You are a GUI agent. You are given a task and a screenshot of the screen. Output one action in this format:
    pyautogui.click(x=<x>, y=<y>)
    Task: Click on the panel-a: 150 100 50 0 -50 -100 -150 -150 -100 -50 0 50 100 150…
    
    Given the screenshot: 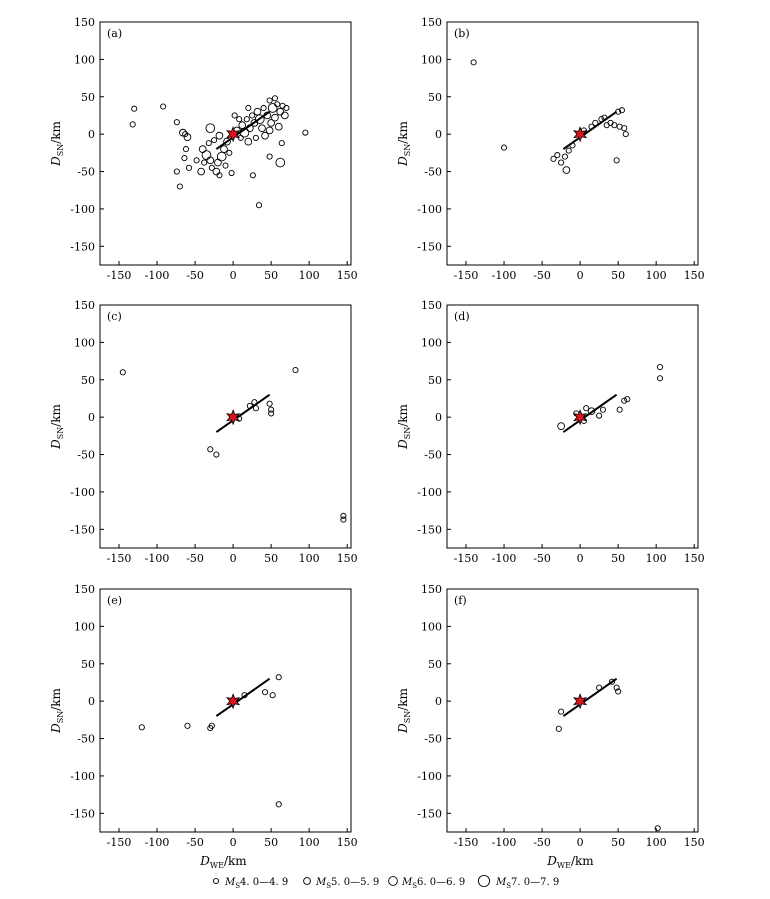 What is the action you would take?
    pyautogui.click(x=203, y=149)
    